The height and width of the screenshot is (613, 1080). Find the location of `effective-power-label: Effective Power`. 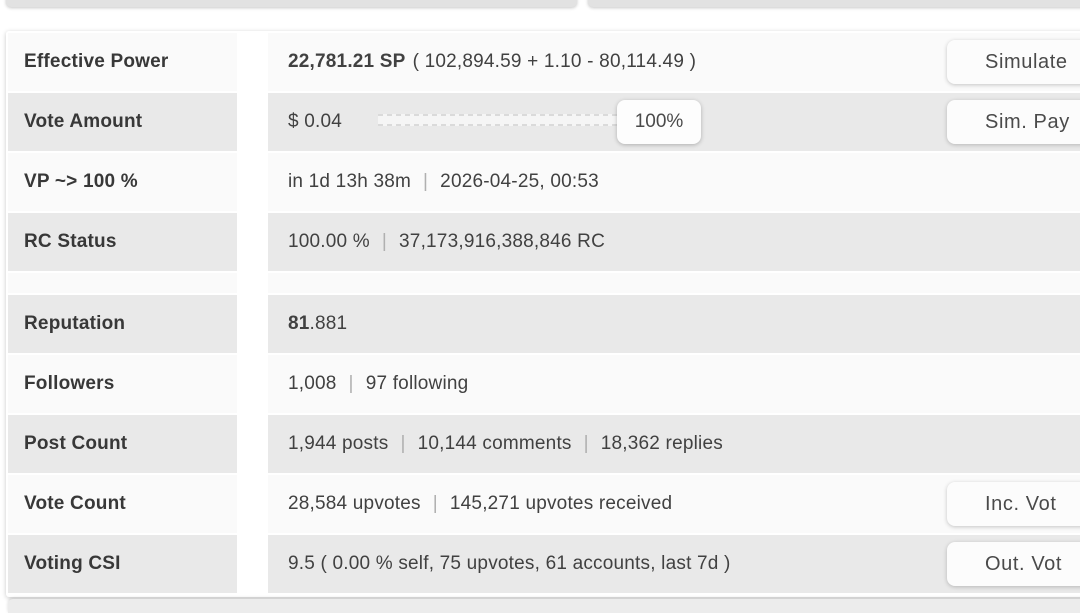

effective-power-label: Effective Power is located at coordinates (96, 61).